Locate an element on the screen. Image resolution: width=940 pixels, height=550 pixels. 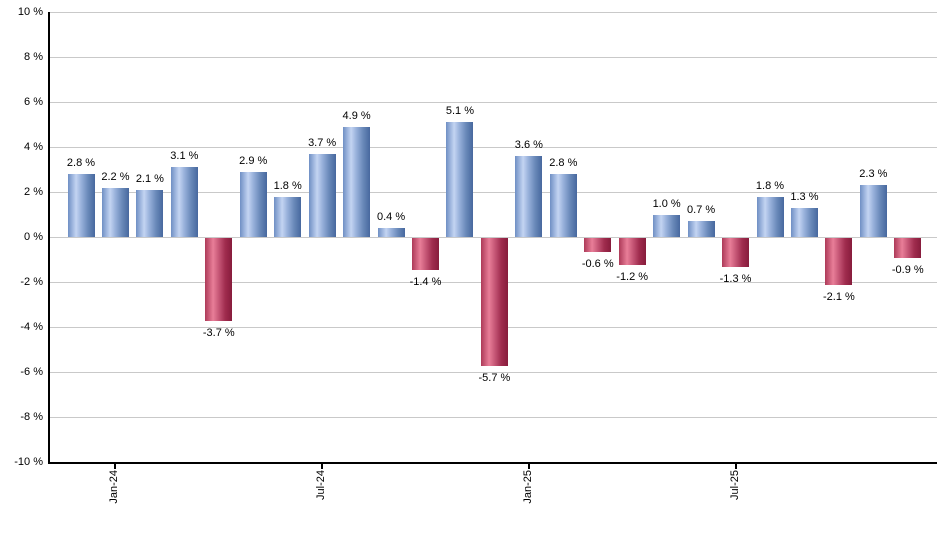
bar-value-label: 3.7 % is located at coordinates (322, 142).